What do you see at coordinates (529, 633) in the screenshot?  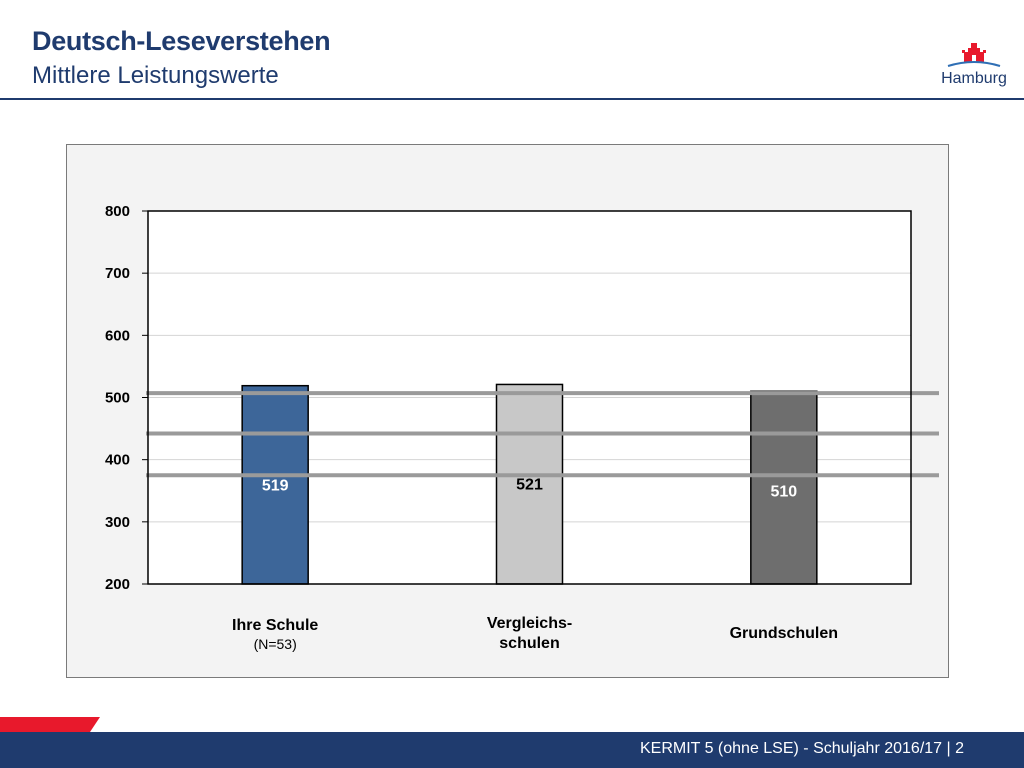 I see `x-category-label: Vergleichs-schulen` at bounding box center [529, 633].